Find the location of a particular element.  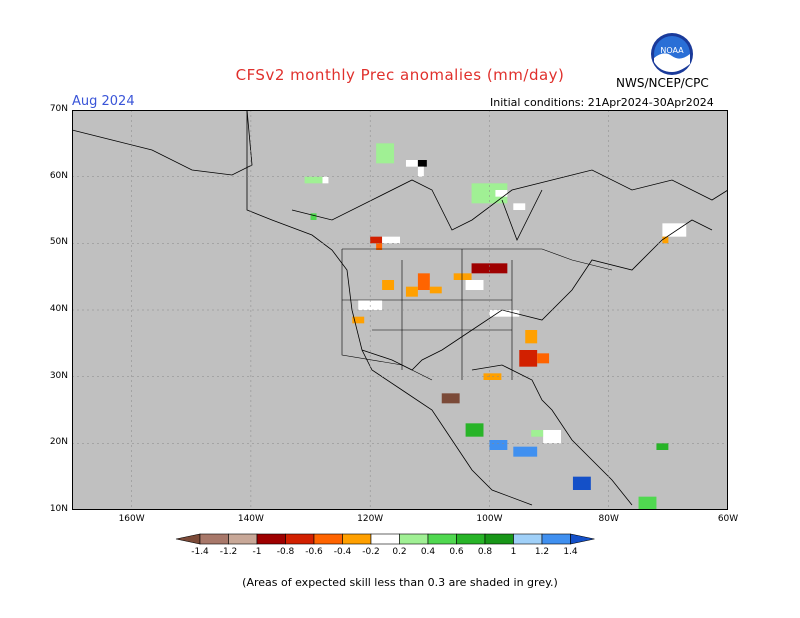

colorbar is located at coordinates (385, 539).